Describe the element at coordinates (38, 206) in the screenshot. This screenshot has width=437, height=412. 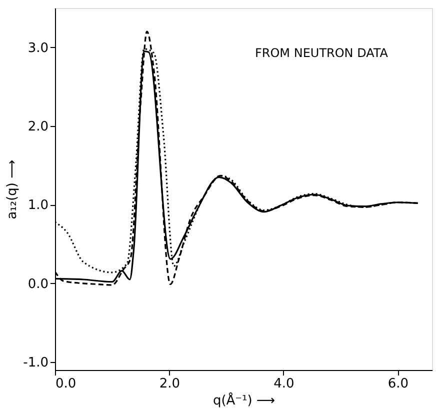
I see `y-tick-label: 1.0` at that location.